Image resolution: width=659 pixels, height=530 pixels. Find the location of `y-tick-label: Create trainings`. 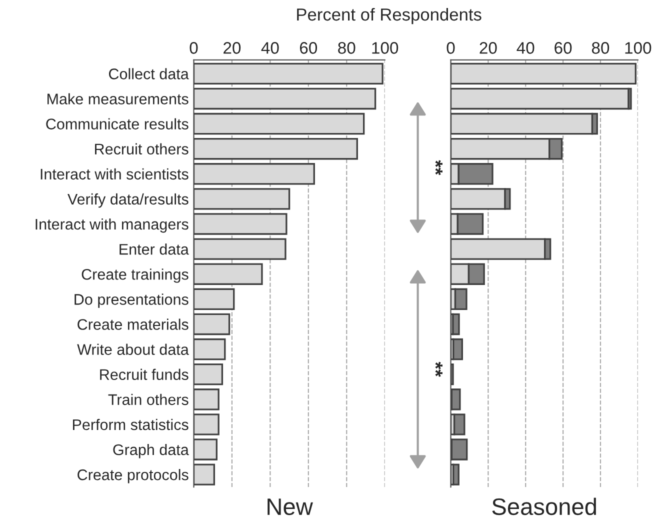

y-tick-label: Create trainings is located at coordinates (135, 275).